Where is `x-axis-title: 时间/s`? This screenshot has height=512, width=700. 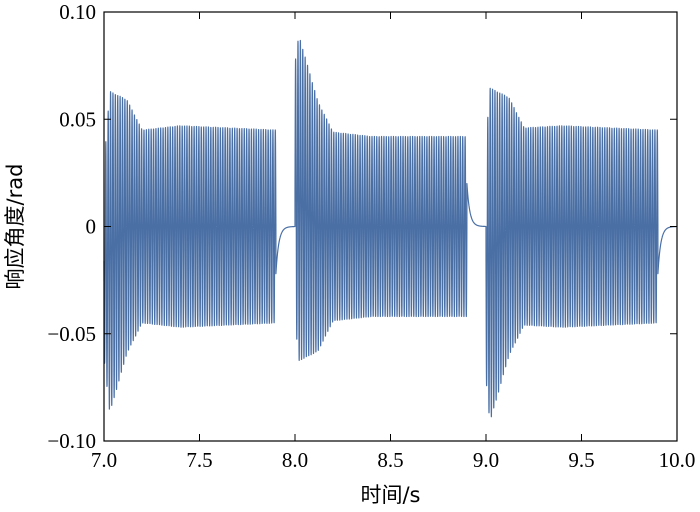
x-axis-title: 时间/s is located at coordinates (390, 495).